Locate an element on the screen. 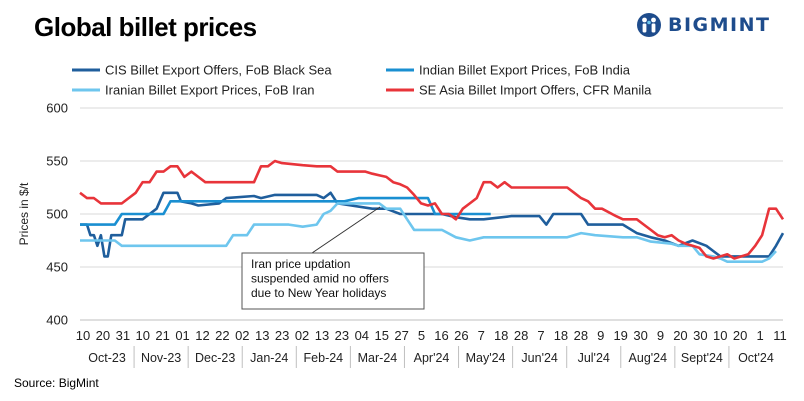 The image size is (804, 401). x-tick-label: 12 is located at coordinates (202, 335).